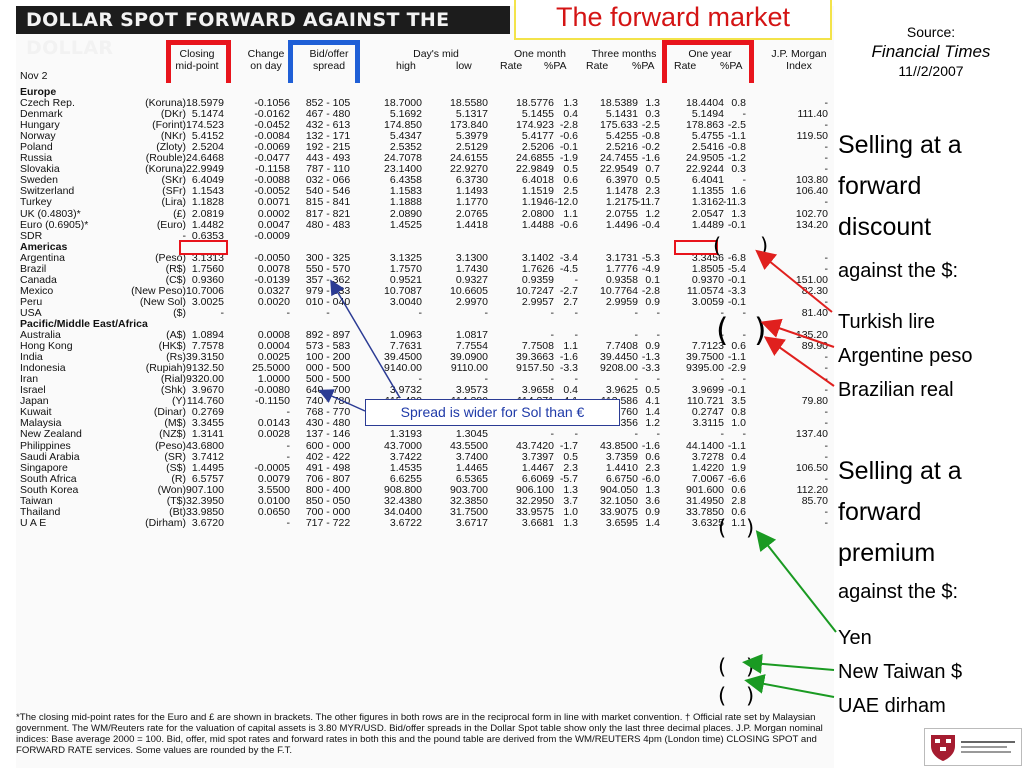 This screenshot has width=1024, height=768. What do you see at coordinates (621, 456) in the screenshot?
I see `cell-m3r: 3.7359` at bounding box center [621, 456].